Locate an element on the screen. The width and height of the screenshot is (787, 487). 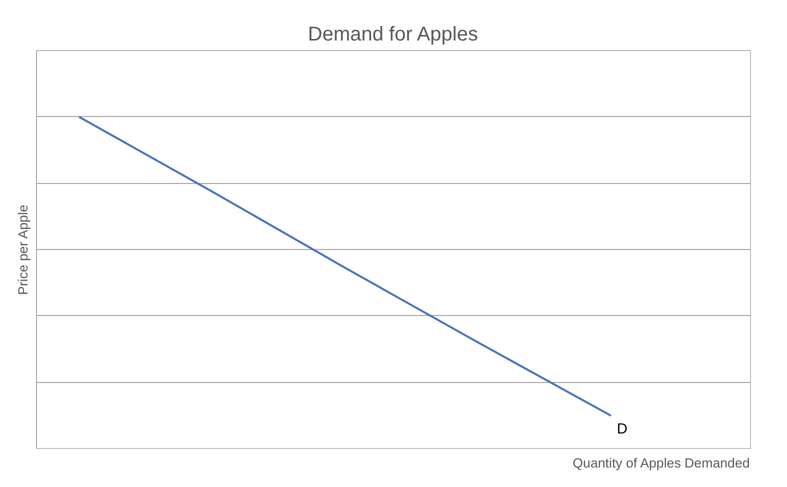
y-axis-title: Price per Apple is located at coordinates (23, 250).